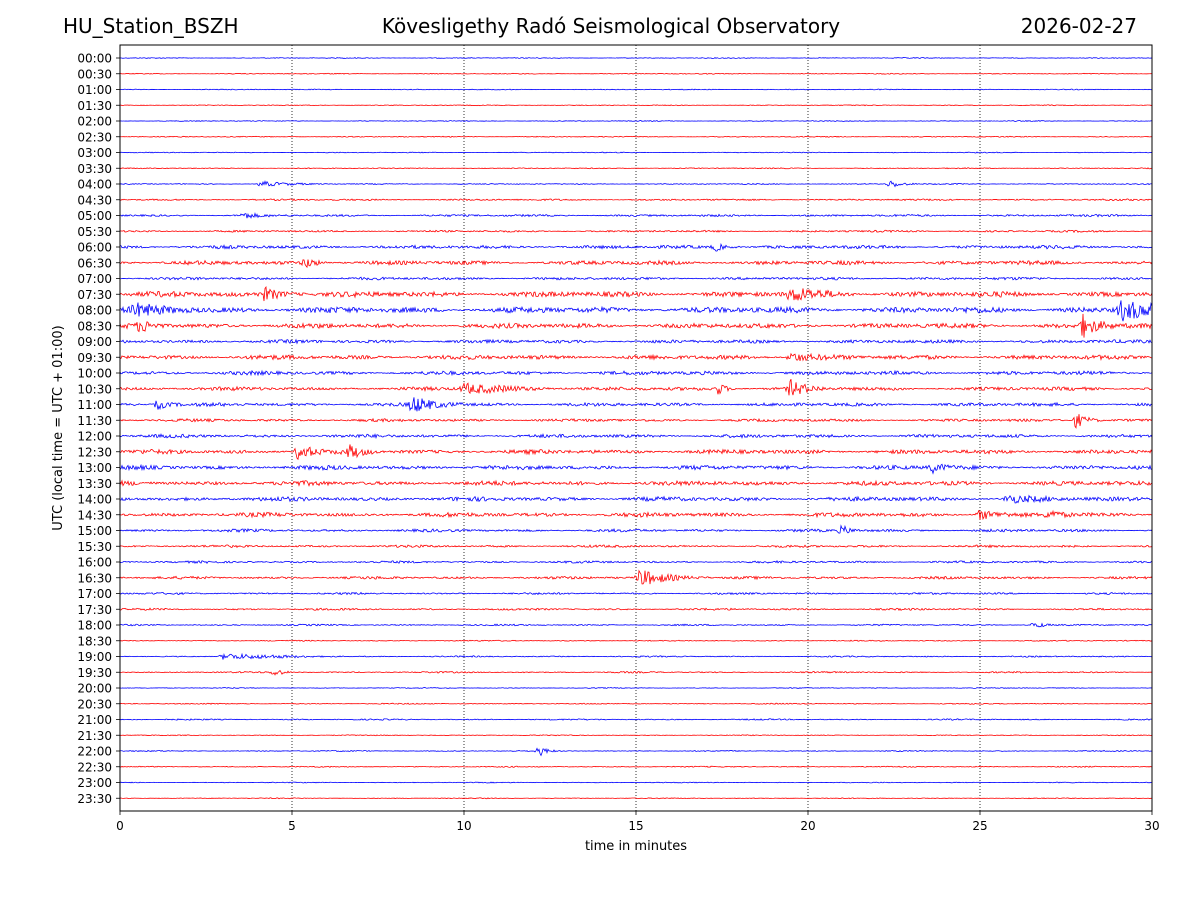 The width and height of the screenshot is (1200, 900). I want to click on hour-label: 06:30, so click(94, 263).